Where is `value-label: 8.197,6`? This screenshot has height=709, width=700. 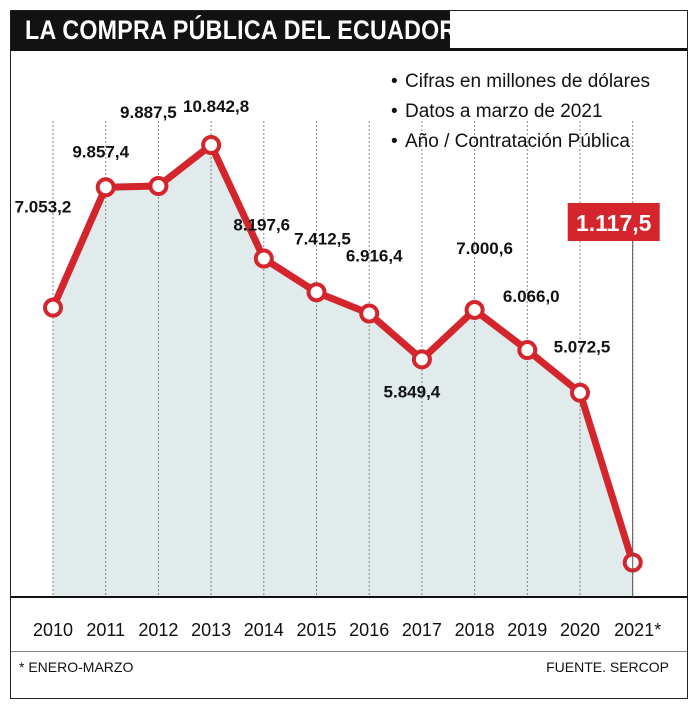 value-label: 8.197,6 is located at coordinates (261, 225).